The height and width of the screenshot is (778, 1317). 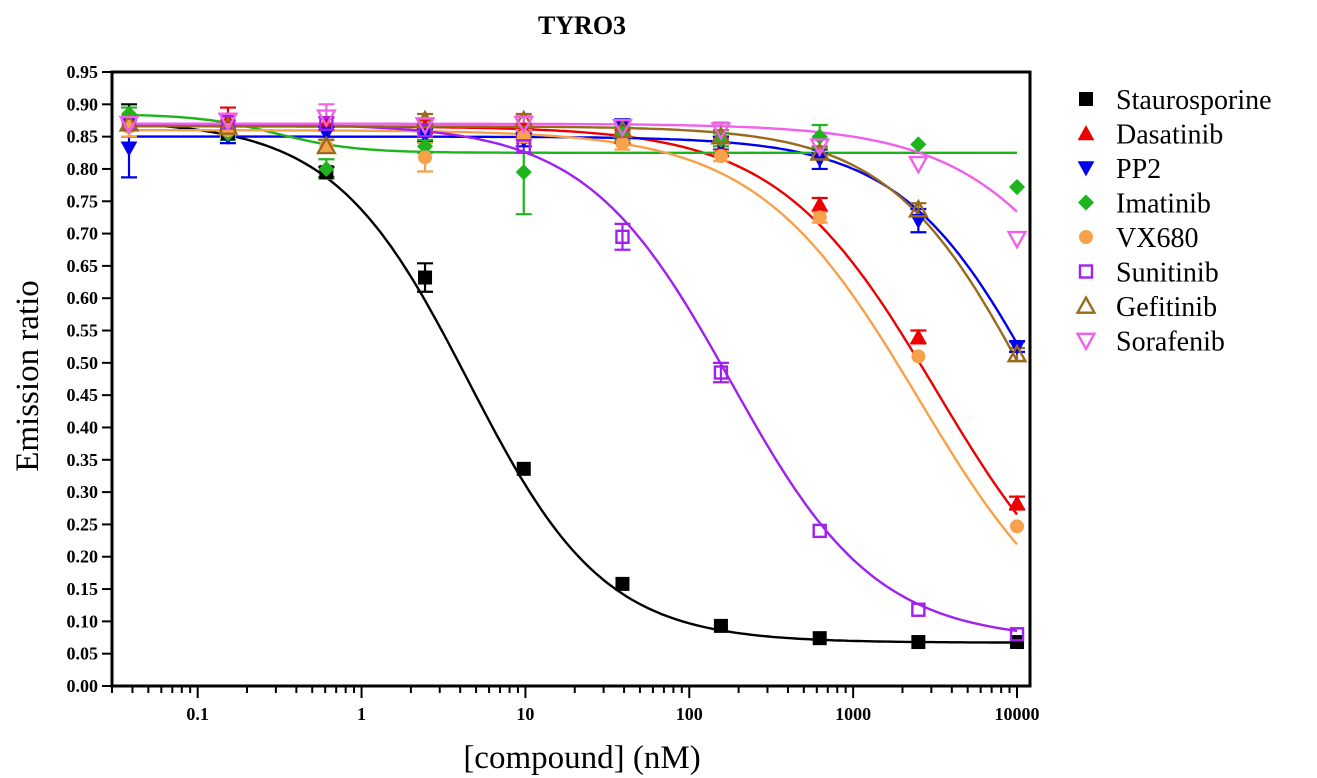 What do you see at coordinates (689, 714) in the screenshot?
I see `x-tick-label: 100` at bounding box center [689, 714].